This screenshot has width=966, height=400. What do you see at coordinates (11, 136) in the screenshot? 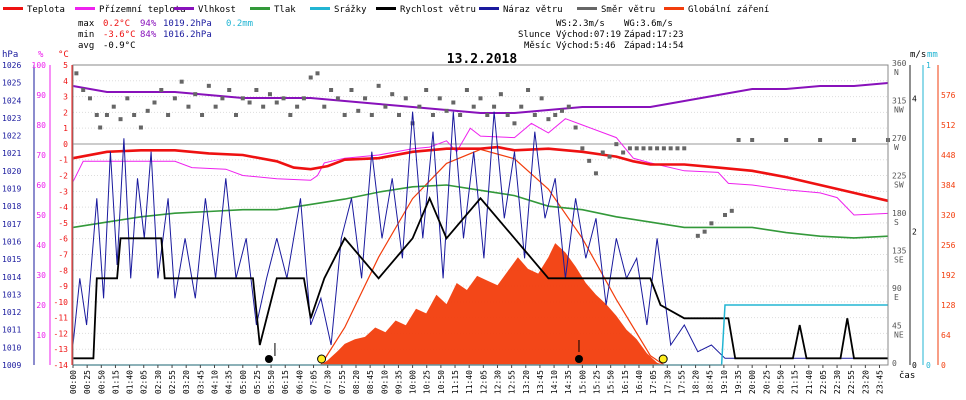
I see `tick-press: 1022` at bounding box center [11, 136].